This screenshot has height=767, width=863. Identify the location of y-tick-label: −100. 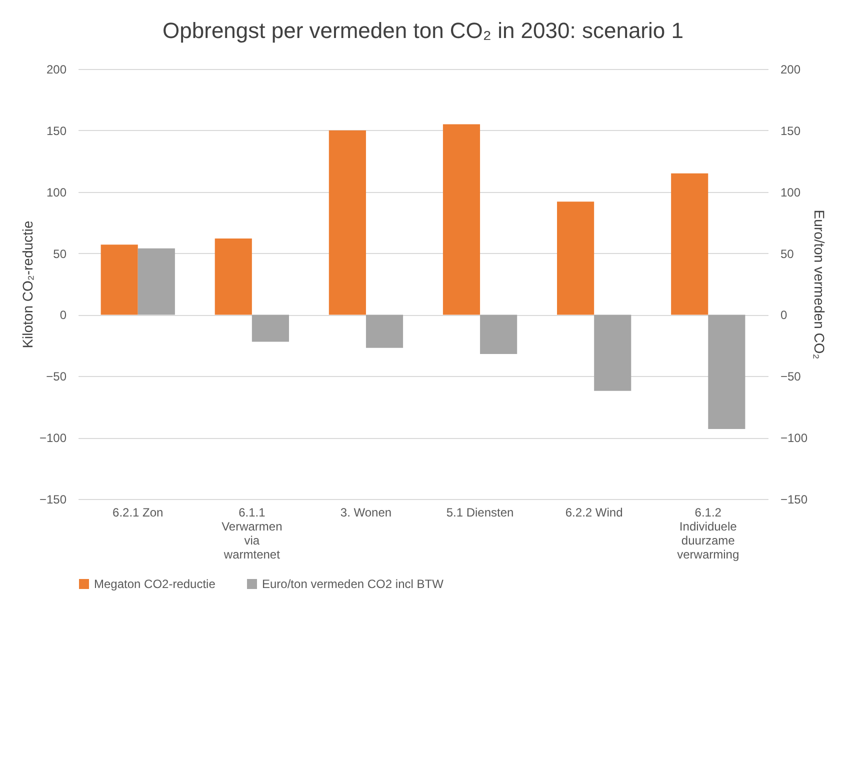
(53, 438).